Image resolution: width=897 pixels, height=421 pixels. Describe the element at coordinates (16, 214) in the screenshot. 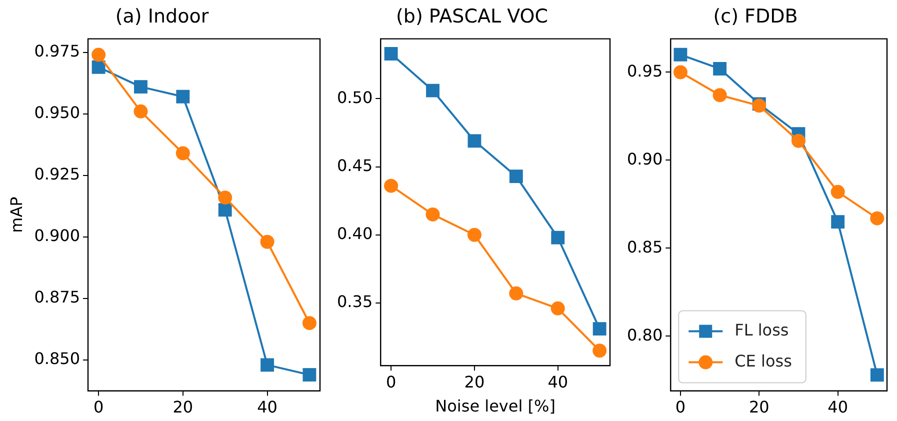

I see `y-axis-title: mAP` at that location.